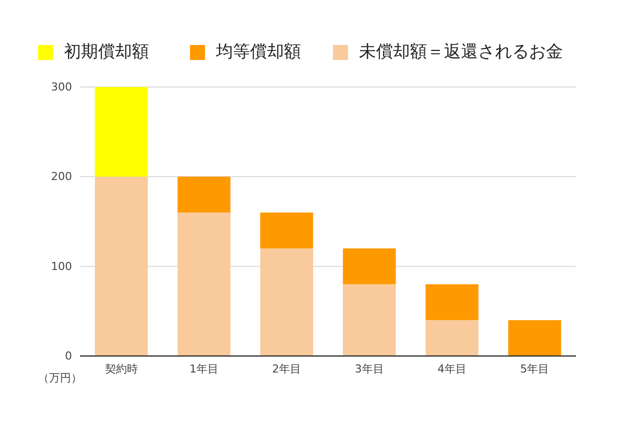 The height and width of the screenshot is (427, 640). I want to click on y-tick-label: 300, so click(61, 87).